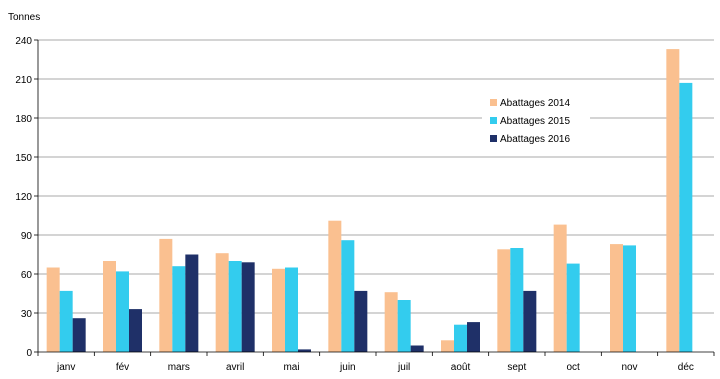 The height and width of the screenshot is (379, 720). What do you see at coordinates (192, 303) in the screenshot?
I see `bar-3-mars` at bounding box center [192, 303].